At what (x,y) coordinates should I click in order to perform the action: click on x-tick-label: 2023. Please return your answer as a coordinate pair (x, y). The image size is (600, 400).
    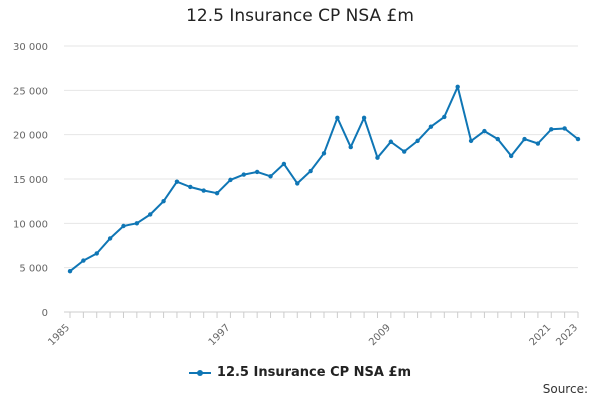
    Looking at the image, I should click on (567, 335).